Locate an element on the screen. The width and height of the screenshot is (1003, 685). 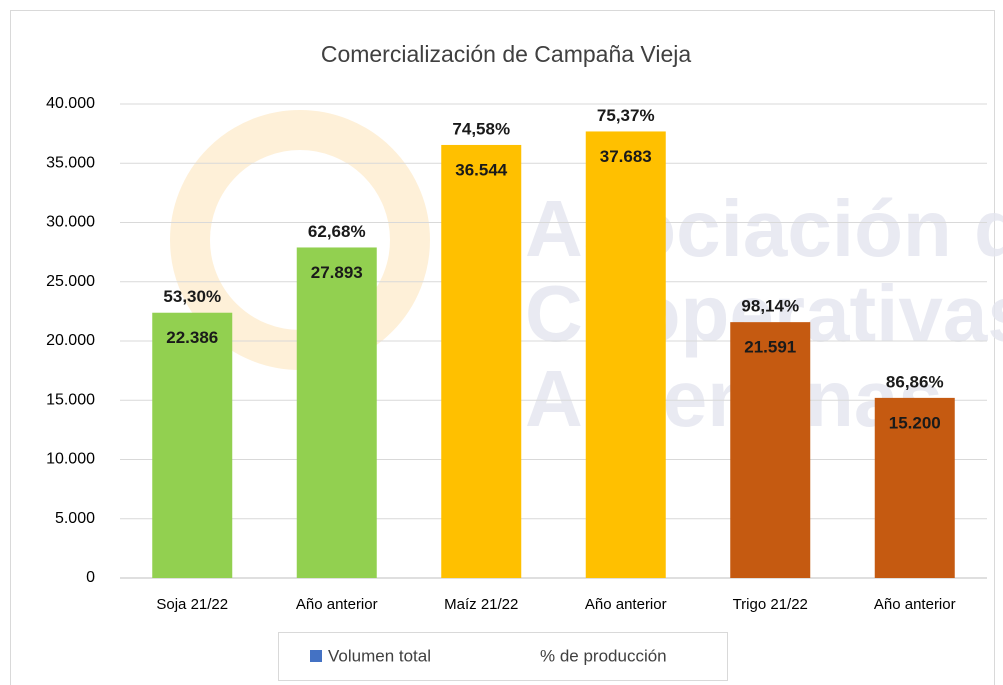
chart-title: Comercialización de Campaña Vieja is located at coordinates (506, 54).